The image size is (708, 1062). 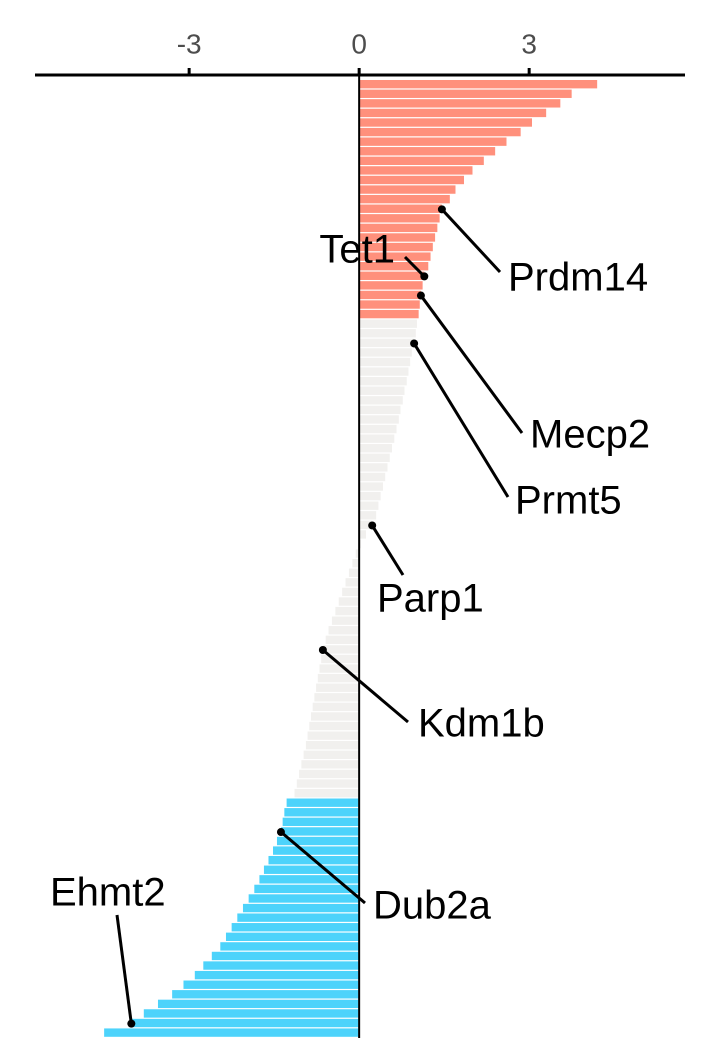 I want to click on annotation-label: Prdm14, so click(x=578, y=278).